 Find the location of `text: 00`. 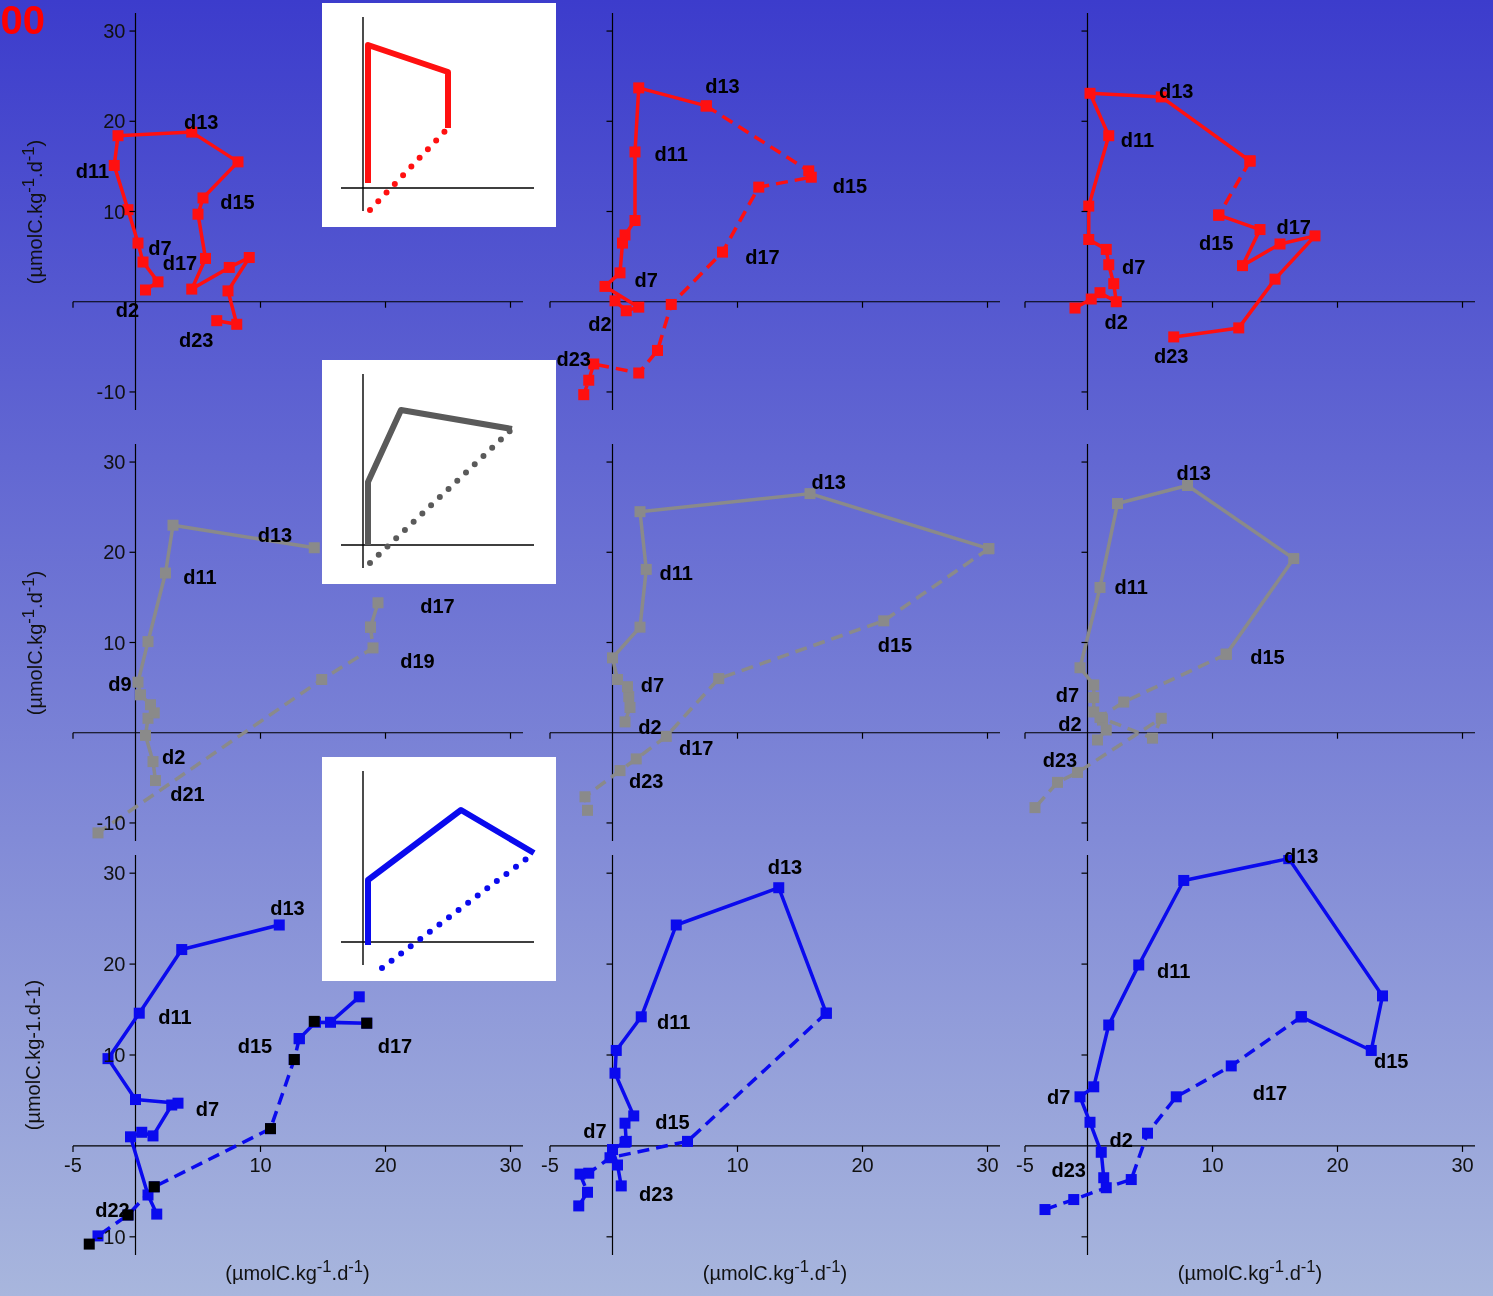

text: 00 is located at coordinates (22, 21).